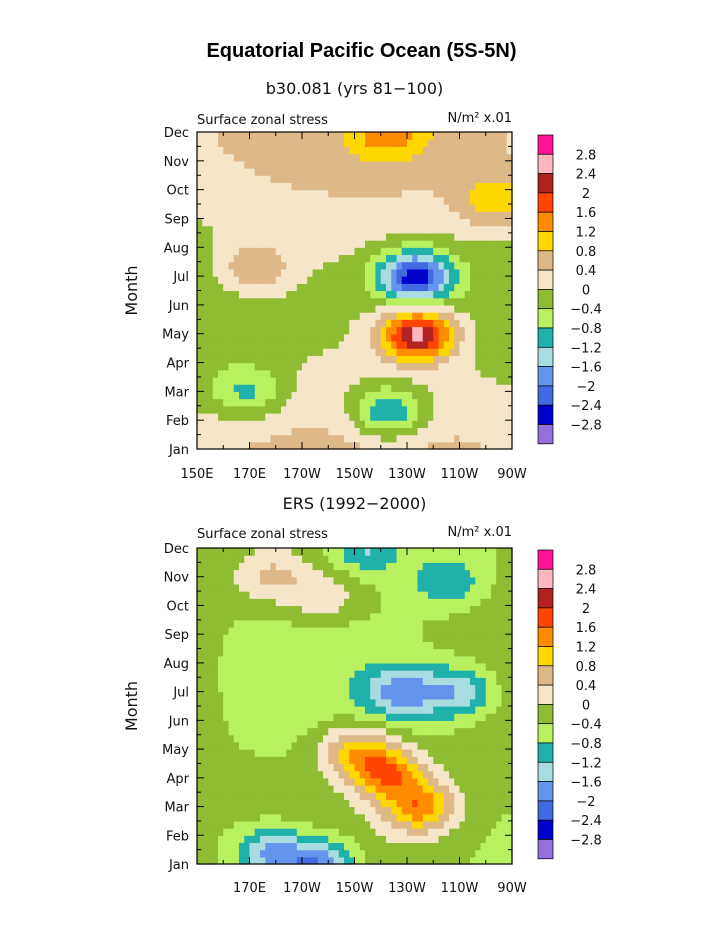 This screenshot has height=935, width=723. What do you see at coordinates (545, 299) in the screenshot?
I see `colorbar-swatch` at bounding box center [545, 299].